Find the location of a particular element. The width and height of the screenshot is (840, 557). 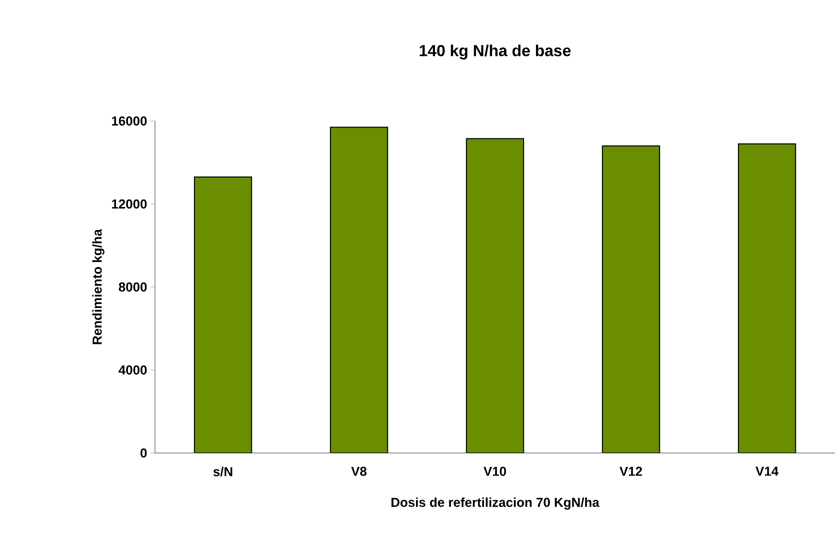

x-axis-title: Dosis de refertilizacion 70 KgN/ha is located at coordinates (496, 503).